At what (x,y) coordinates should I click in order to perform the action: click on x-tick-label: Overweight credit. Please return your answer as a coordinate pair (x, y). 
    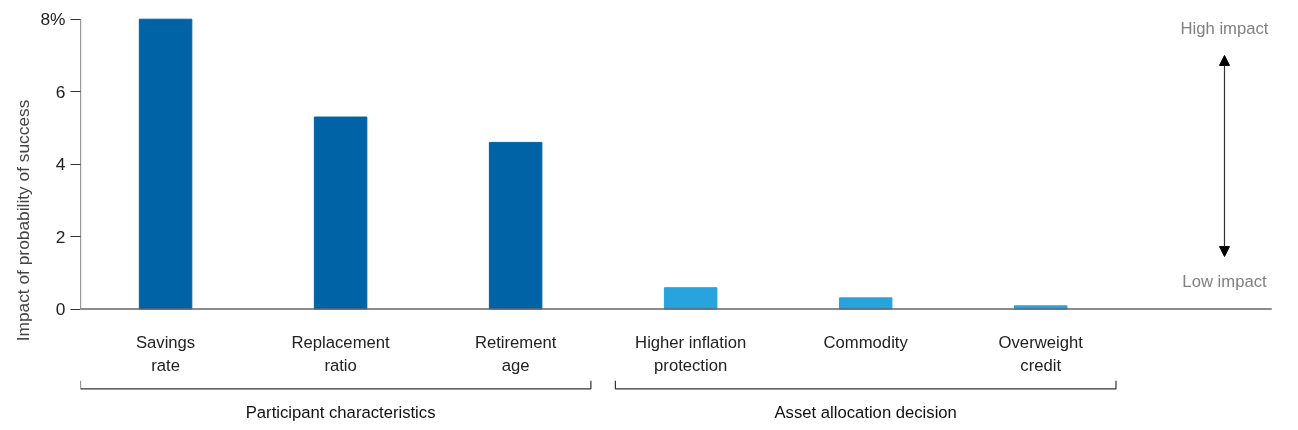
    Looking at the image, I should click on (1041, 354).